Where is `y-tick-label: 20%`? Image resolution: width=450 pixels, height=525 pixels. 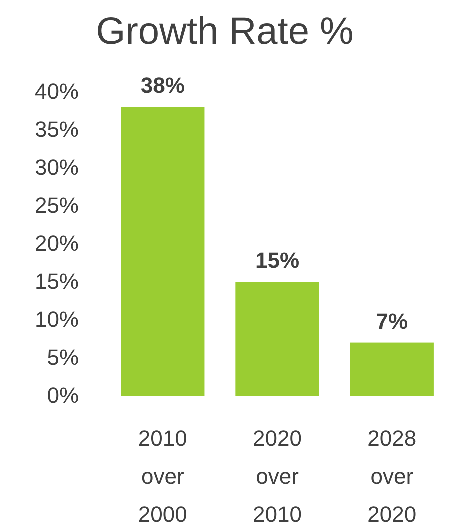 y-tick-label: 20% is located at coordinates (56, 243).